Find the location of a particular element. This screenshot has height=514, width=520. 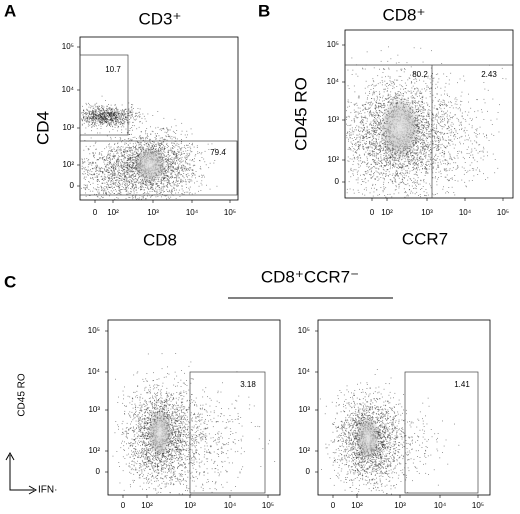

gate-percentage: 10.7 is located at coordinates (113, 69).